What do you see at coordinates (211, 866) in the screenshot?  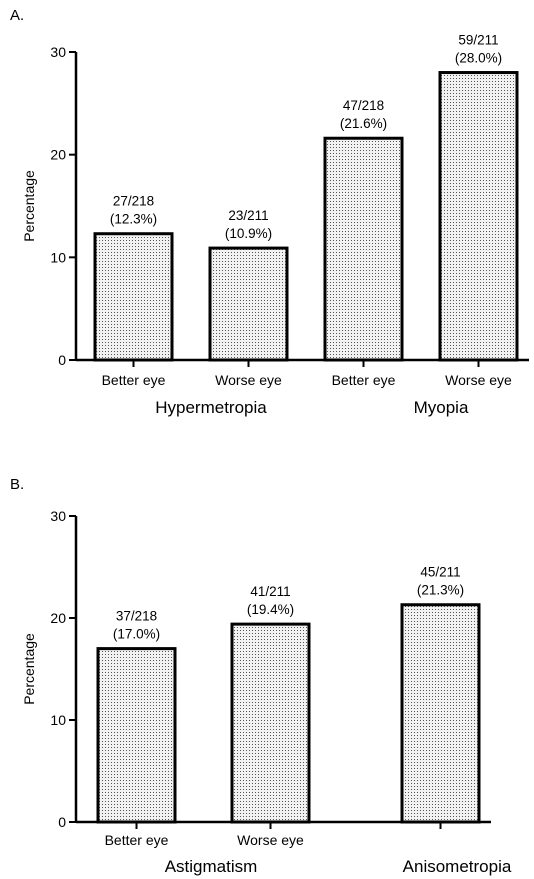 I see `group-label: Astigmatism` at bounding box center [211, 866].